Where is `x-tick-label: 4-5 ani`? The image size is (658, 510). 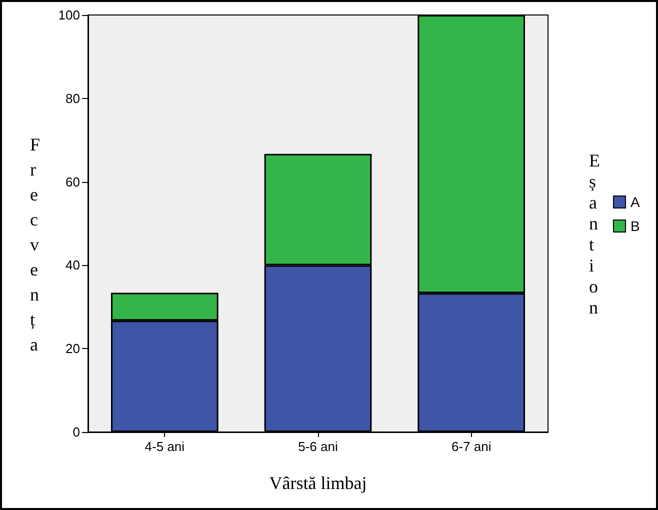
x-tick-label: 4-5 ani is located at coordinates (164, 446).